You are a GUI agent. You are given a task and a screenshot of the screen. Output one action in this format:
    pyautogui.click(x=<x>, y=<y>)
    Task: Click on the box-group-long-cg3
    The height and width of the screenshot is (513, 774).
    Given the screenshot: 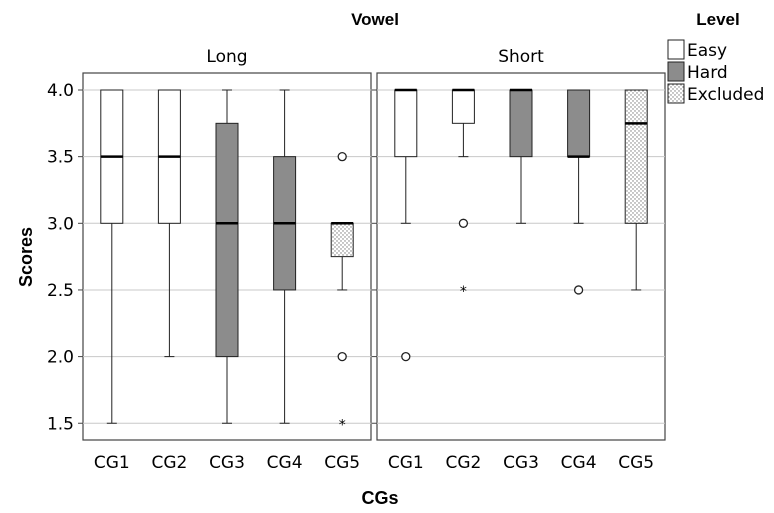 What is the action you would take?
    pyautogui.click(x=227, y=256)
    